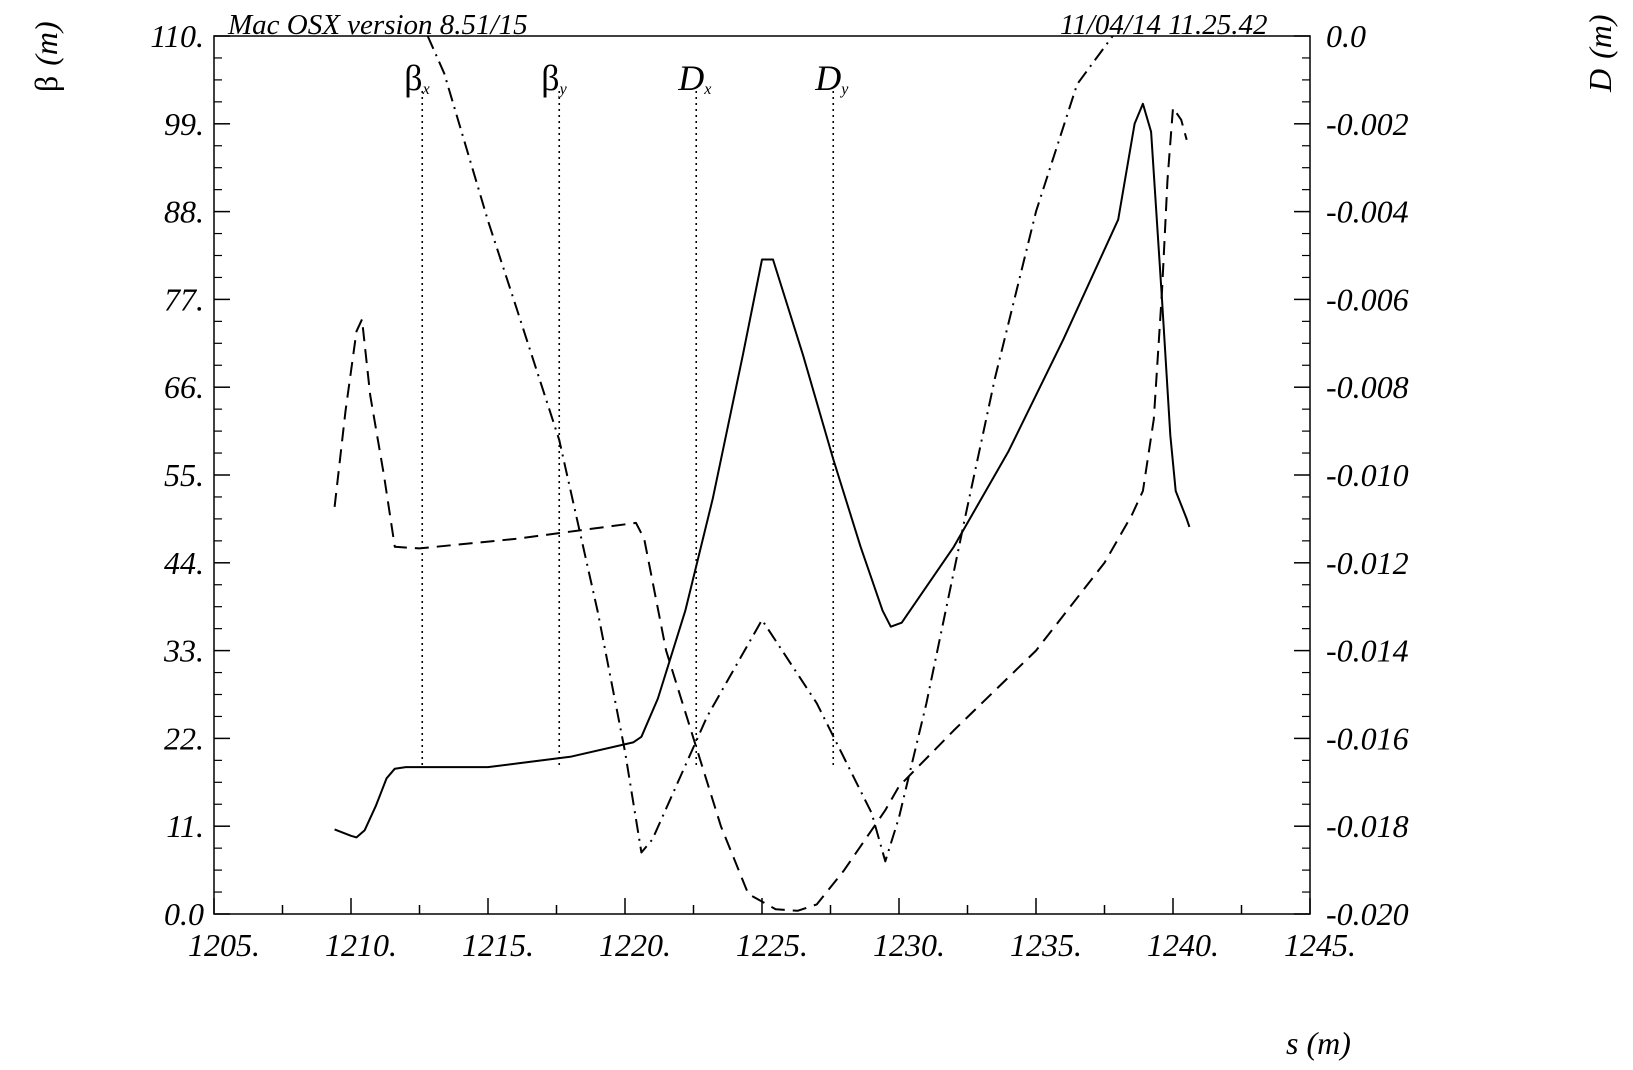  I want to click on x-tick-label: 1225., so click(772, 945).